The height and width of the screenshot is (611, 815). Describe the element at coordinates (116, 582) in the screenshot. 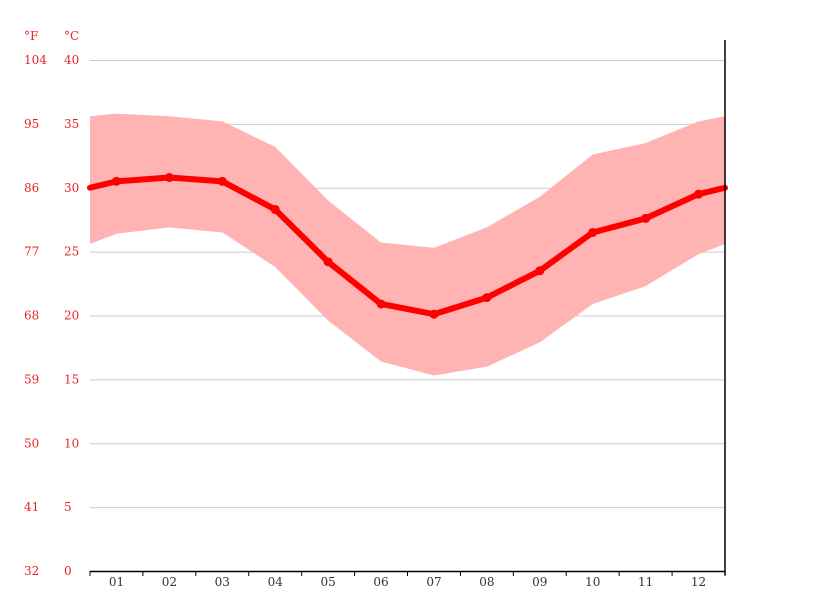

I see `x-tick-label: 01` at that location.